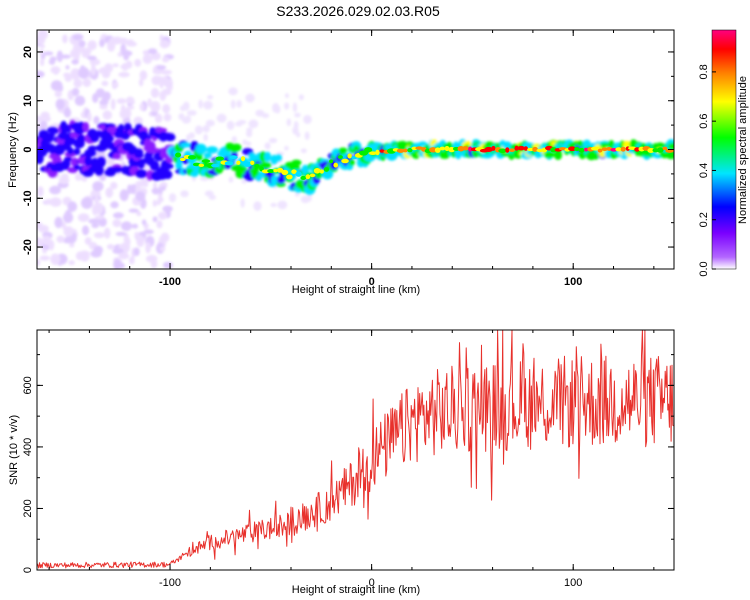 Image resolution: width=750 pixels, height=600 pixels. I want to click on spectrogram-ylabel: Frequency (Hz), so click(13, 150).